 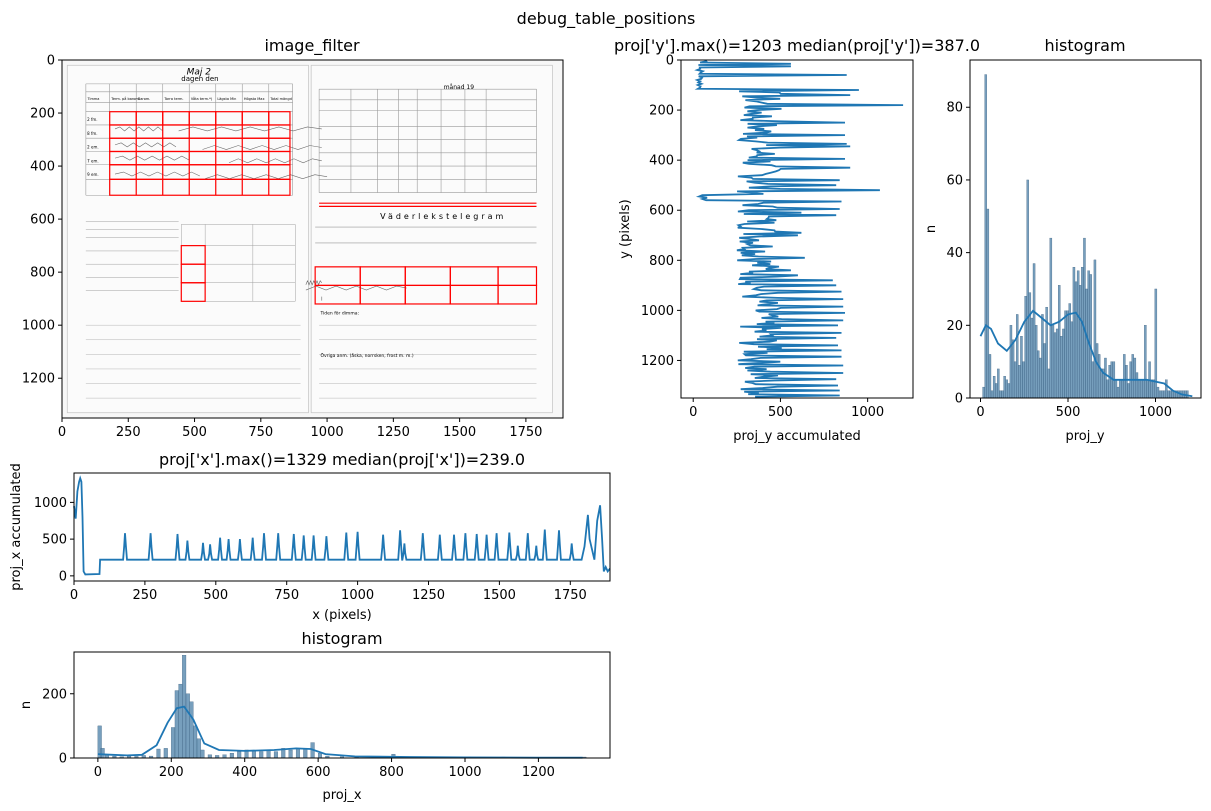 I want to click on x-tick-label: 250, so click(x=144, y=595).